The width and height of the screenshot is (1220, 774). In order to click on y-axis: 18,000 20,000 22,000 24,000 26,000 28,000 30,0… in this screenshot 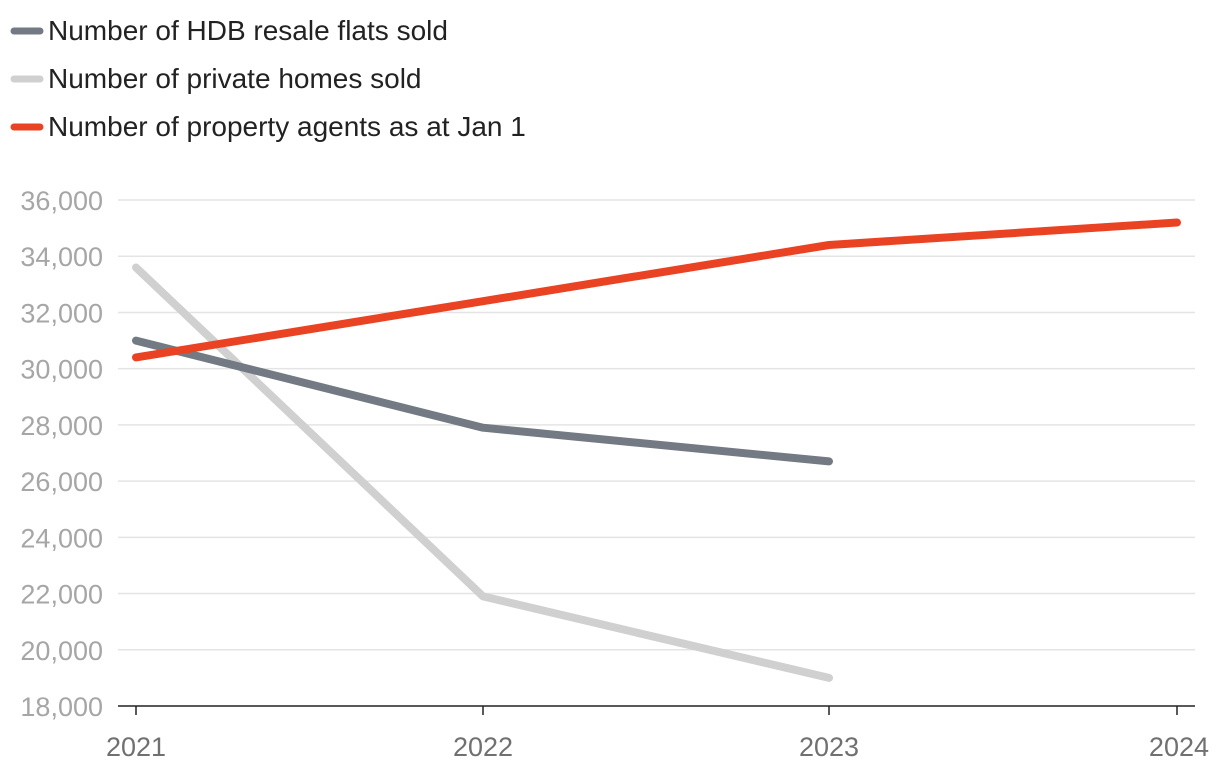, I will do `click(61, 454)`.